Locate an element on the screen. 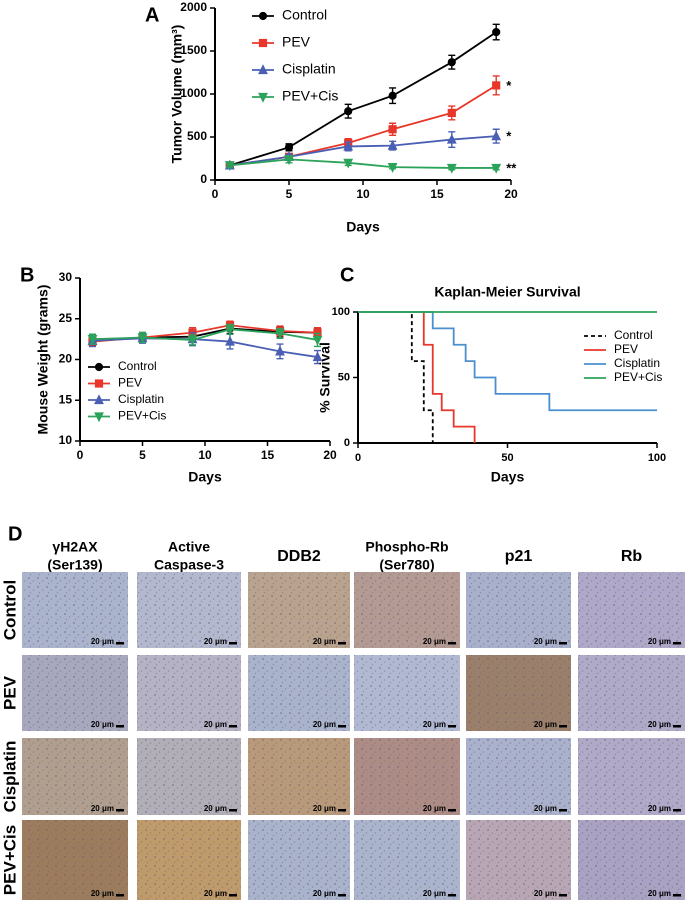 This screenshot has width=685, height=900. column-header: p21 is located at coordinates (519, 556).